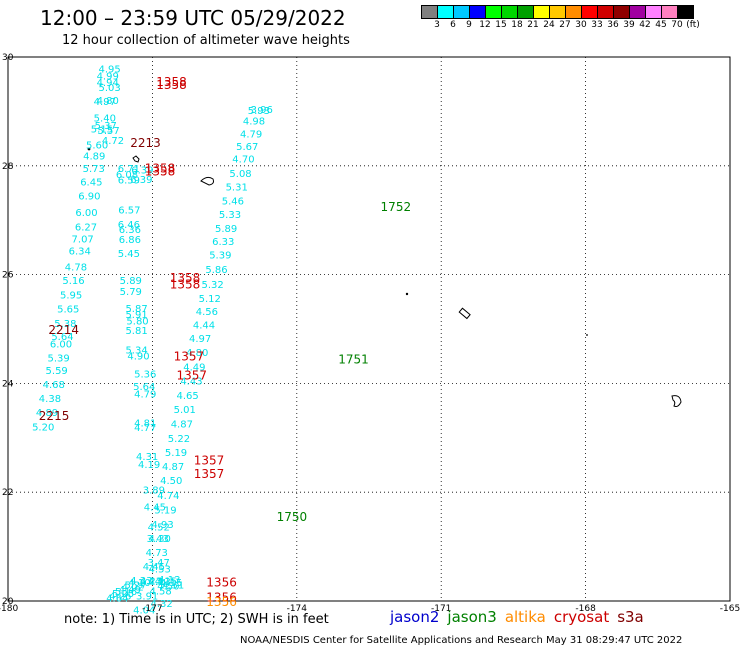 The width and height of the screenshot is (740, 650). Describe the element at coordinates (661, 25) in the screenshot. I see `legend-label: 45` at that location.